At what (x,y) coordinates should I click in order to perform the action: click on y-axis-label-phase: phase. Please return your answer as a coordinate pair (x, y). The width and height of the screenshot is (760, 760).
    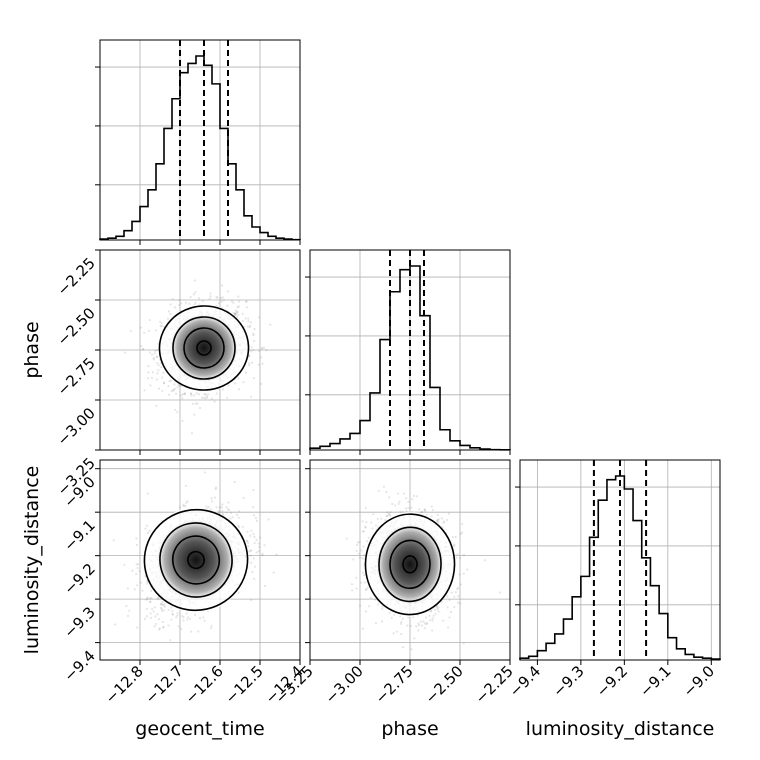
    Looking at the image, I should click on (32, 349).